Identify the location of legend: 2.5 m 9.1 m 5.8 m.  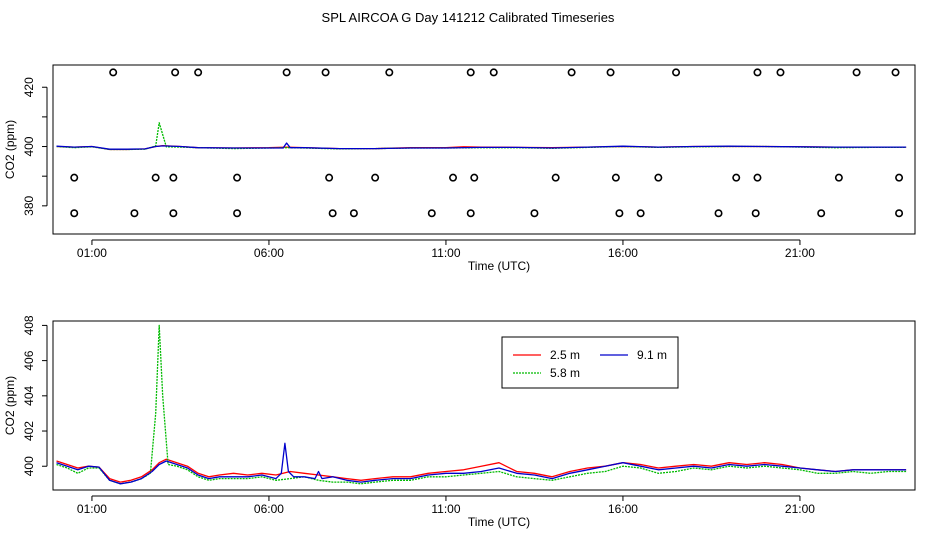
(590, 362).